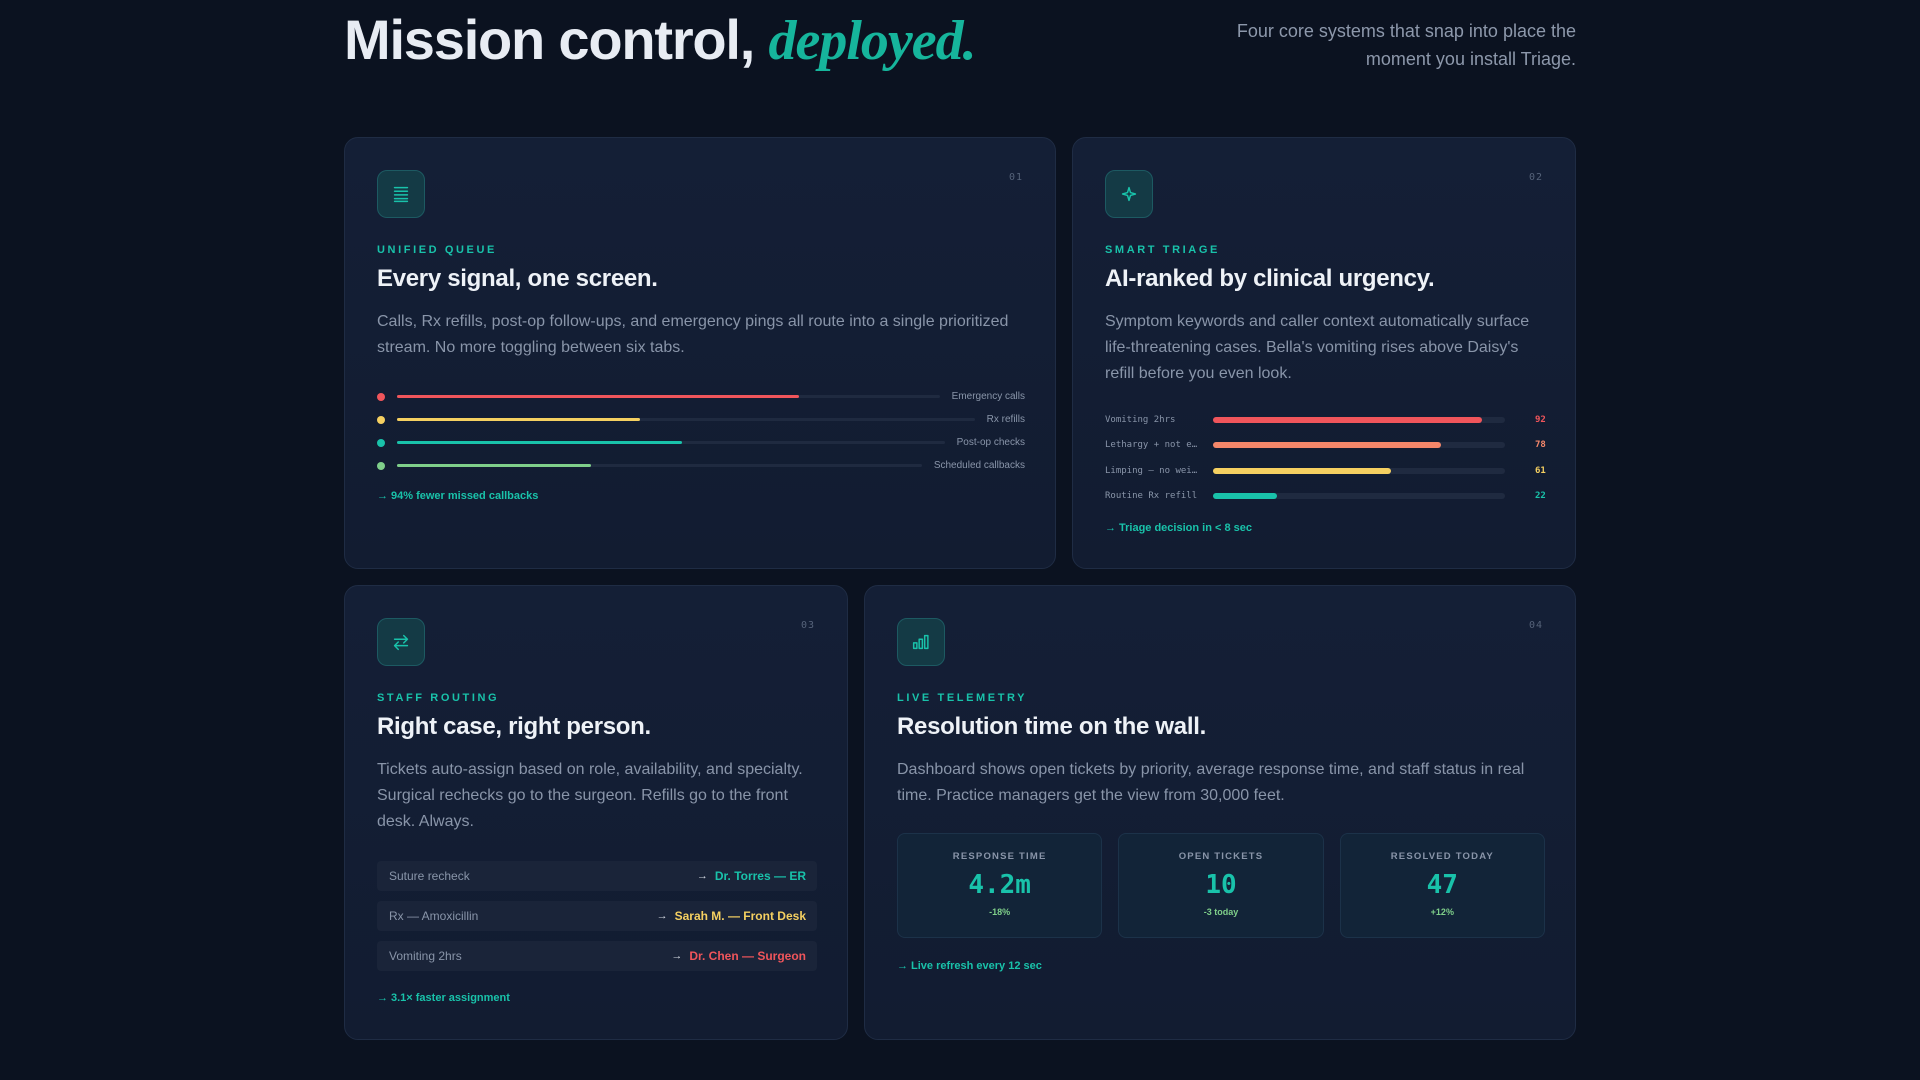 The width and height of the screenshot is (1920, 1080). I want to click on card-eyebrow: SMART TRIAGE, so click(1162, 250).